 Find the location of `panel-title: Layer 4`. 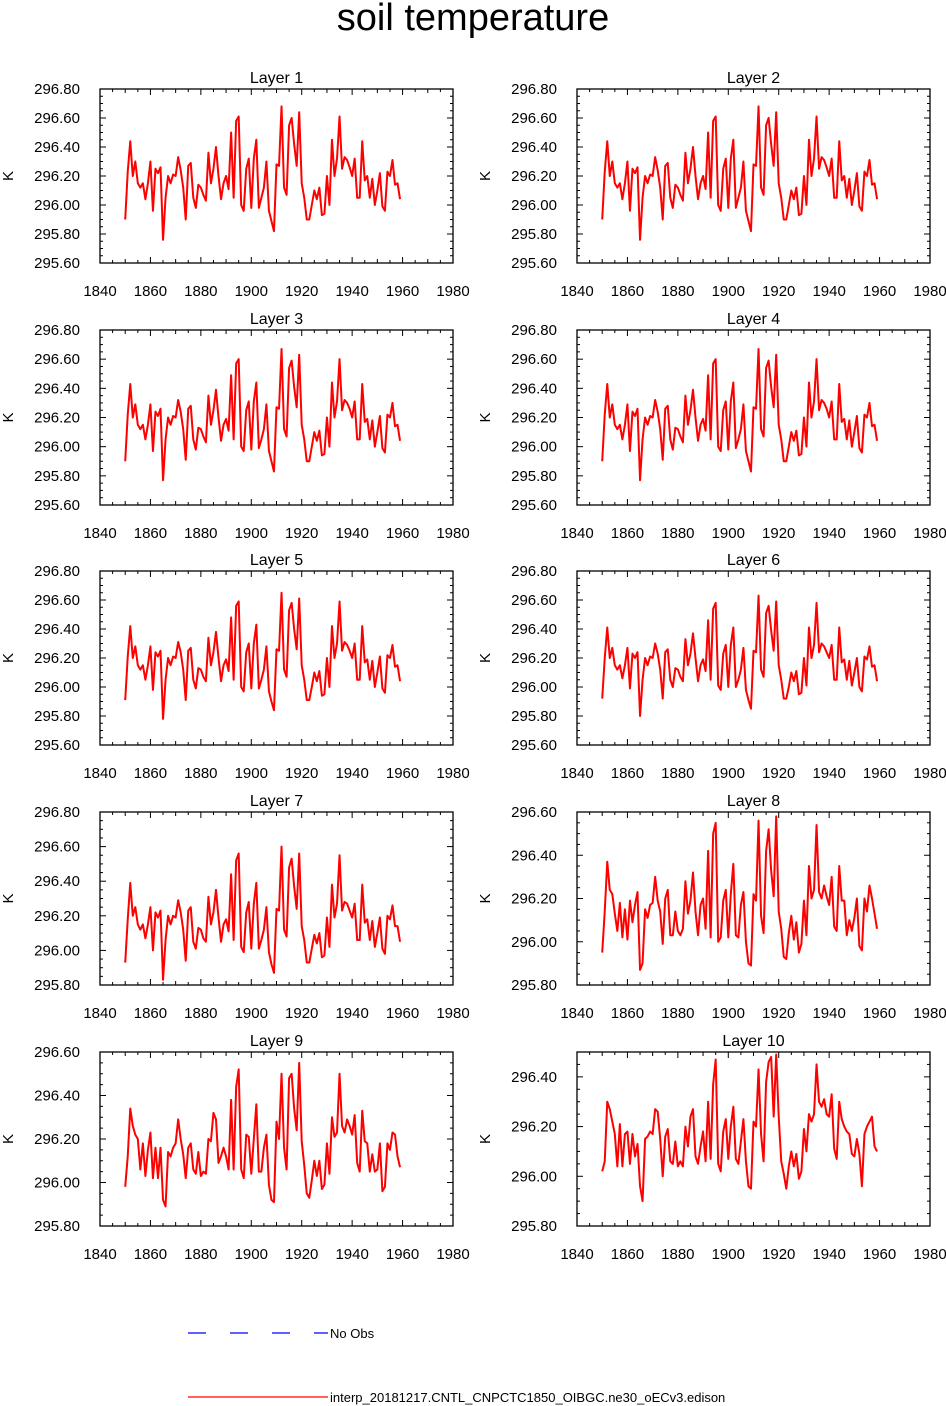

panel-title: Layer 4 is located at coordinates (753, 319).